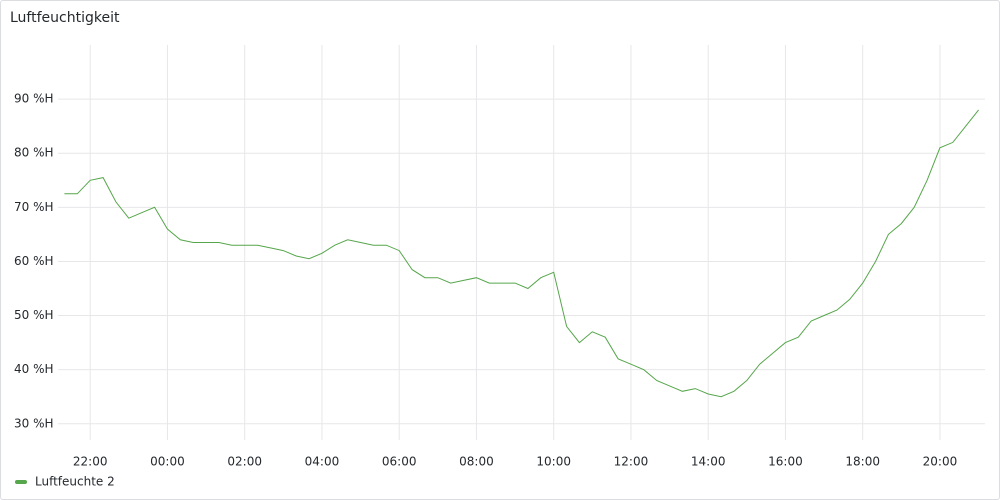 This screenshot has height=500, width=1000. I want to click on x-tick-label: 22:00, so click(90, 462).